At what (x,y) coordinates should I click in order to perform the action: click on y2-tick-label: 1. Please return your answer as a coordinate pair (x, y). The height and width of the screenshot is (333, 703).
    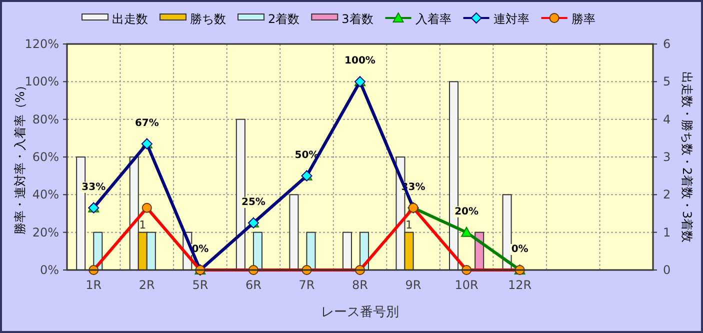
    Looking at the image, I should click on (667, 232).